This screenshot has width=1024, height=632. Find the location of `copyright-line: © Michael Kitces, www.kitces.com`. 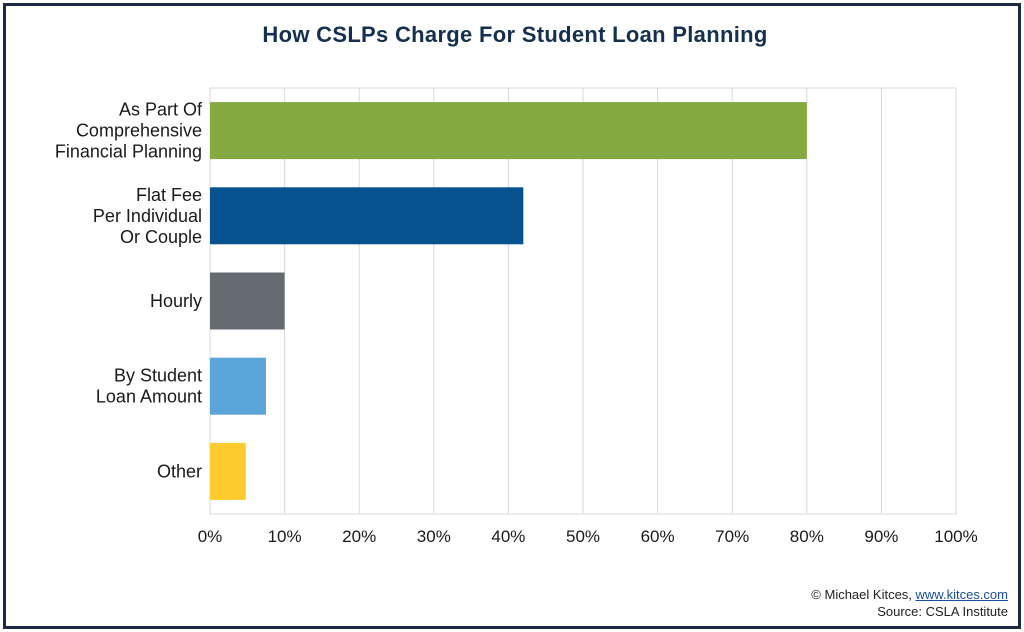

copyright-line: © Michael Kitces, www.kitces.com is located at coordinates (909, 594).